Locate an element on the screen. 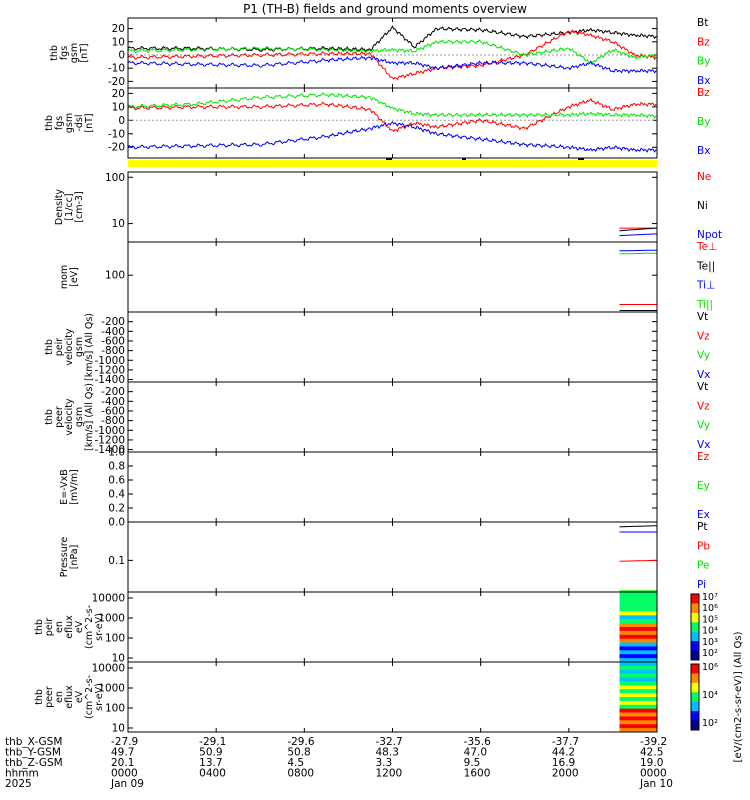 The height and width of the screenshot is (800, 750). legend-Pe: Pe is located at coordinates (703, 566).